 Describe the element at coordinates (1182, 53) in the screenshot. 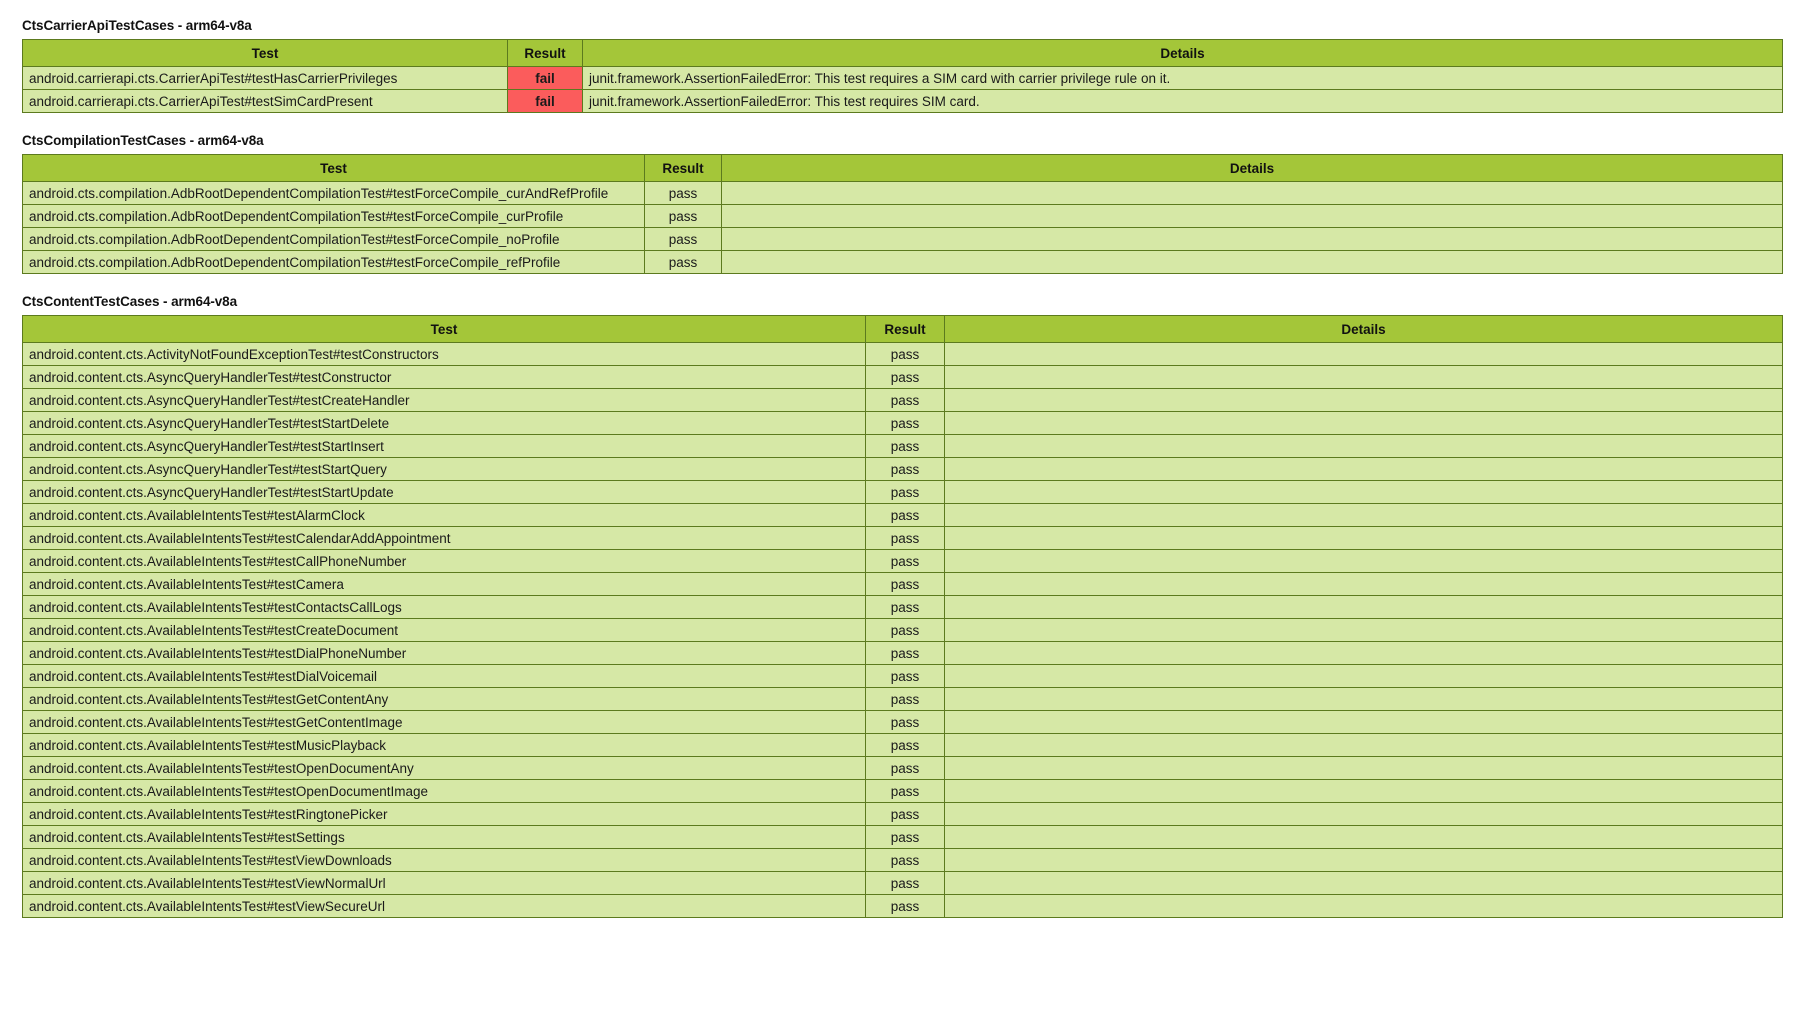

I see `column-header-details: Details` at that location.